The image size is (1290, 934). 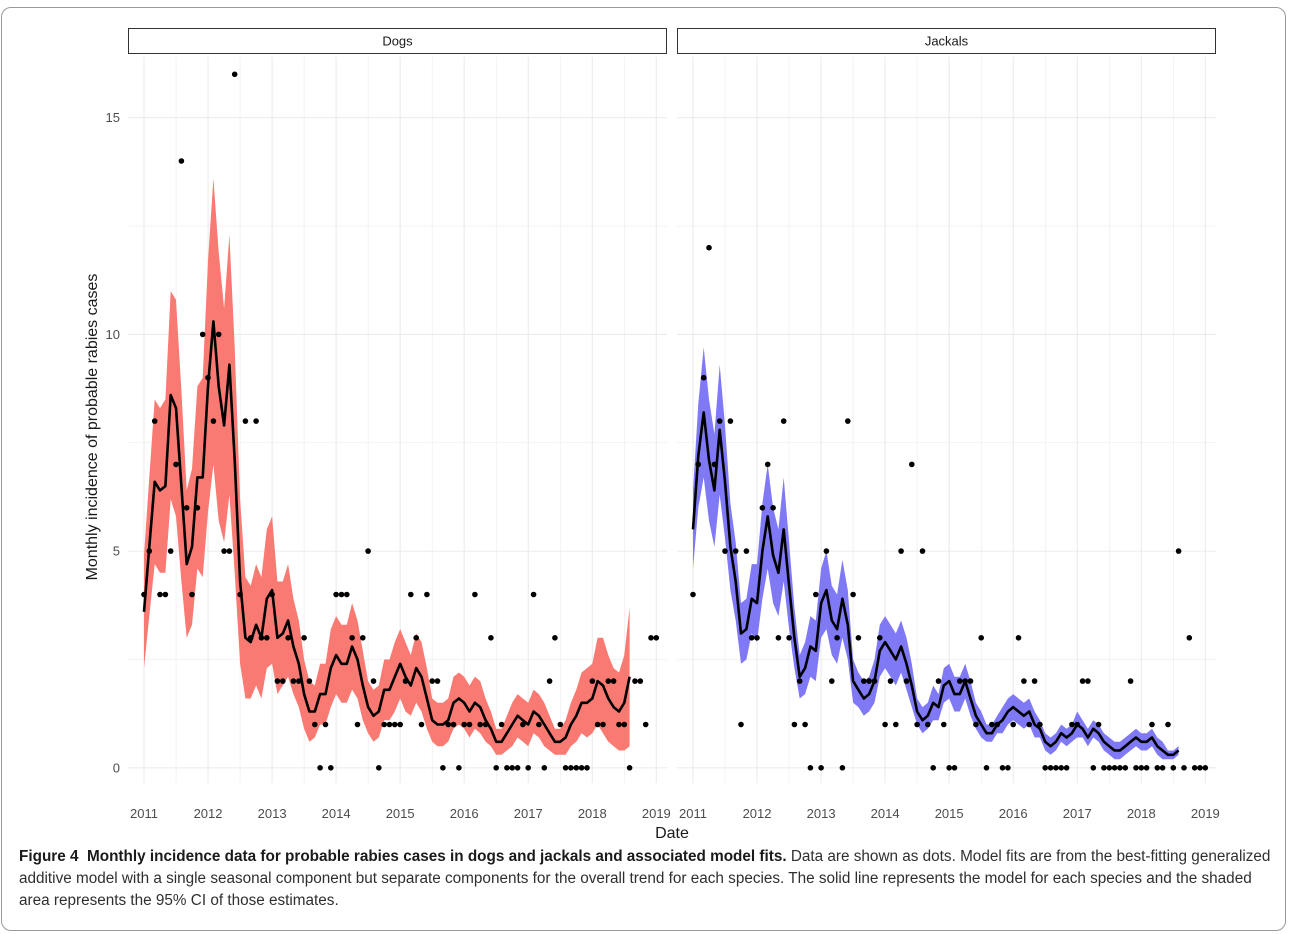 I want to click on x-tick-label: 2014, so click(x=885, y=813).